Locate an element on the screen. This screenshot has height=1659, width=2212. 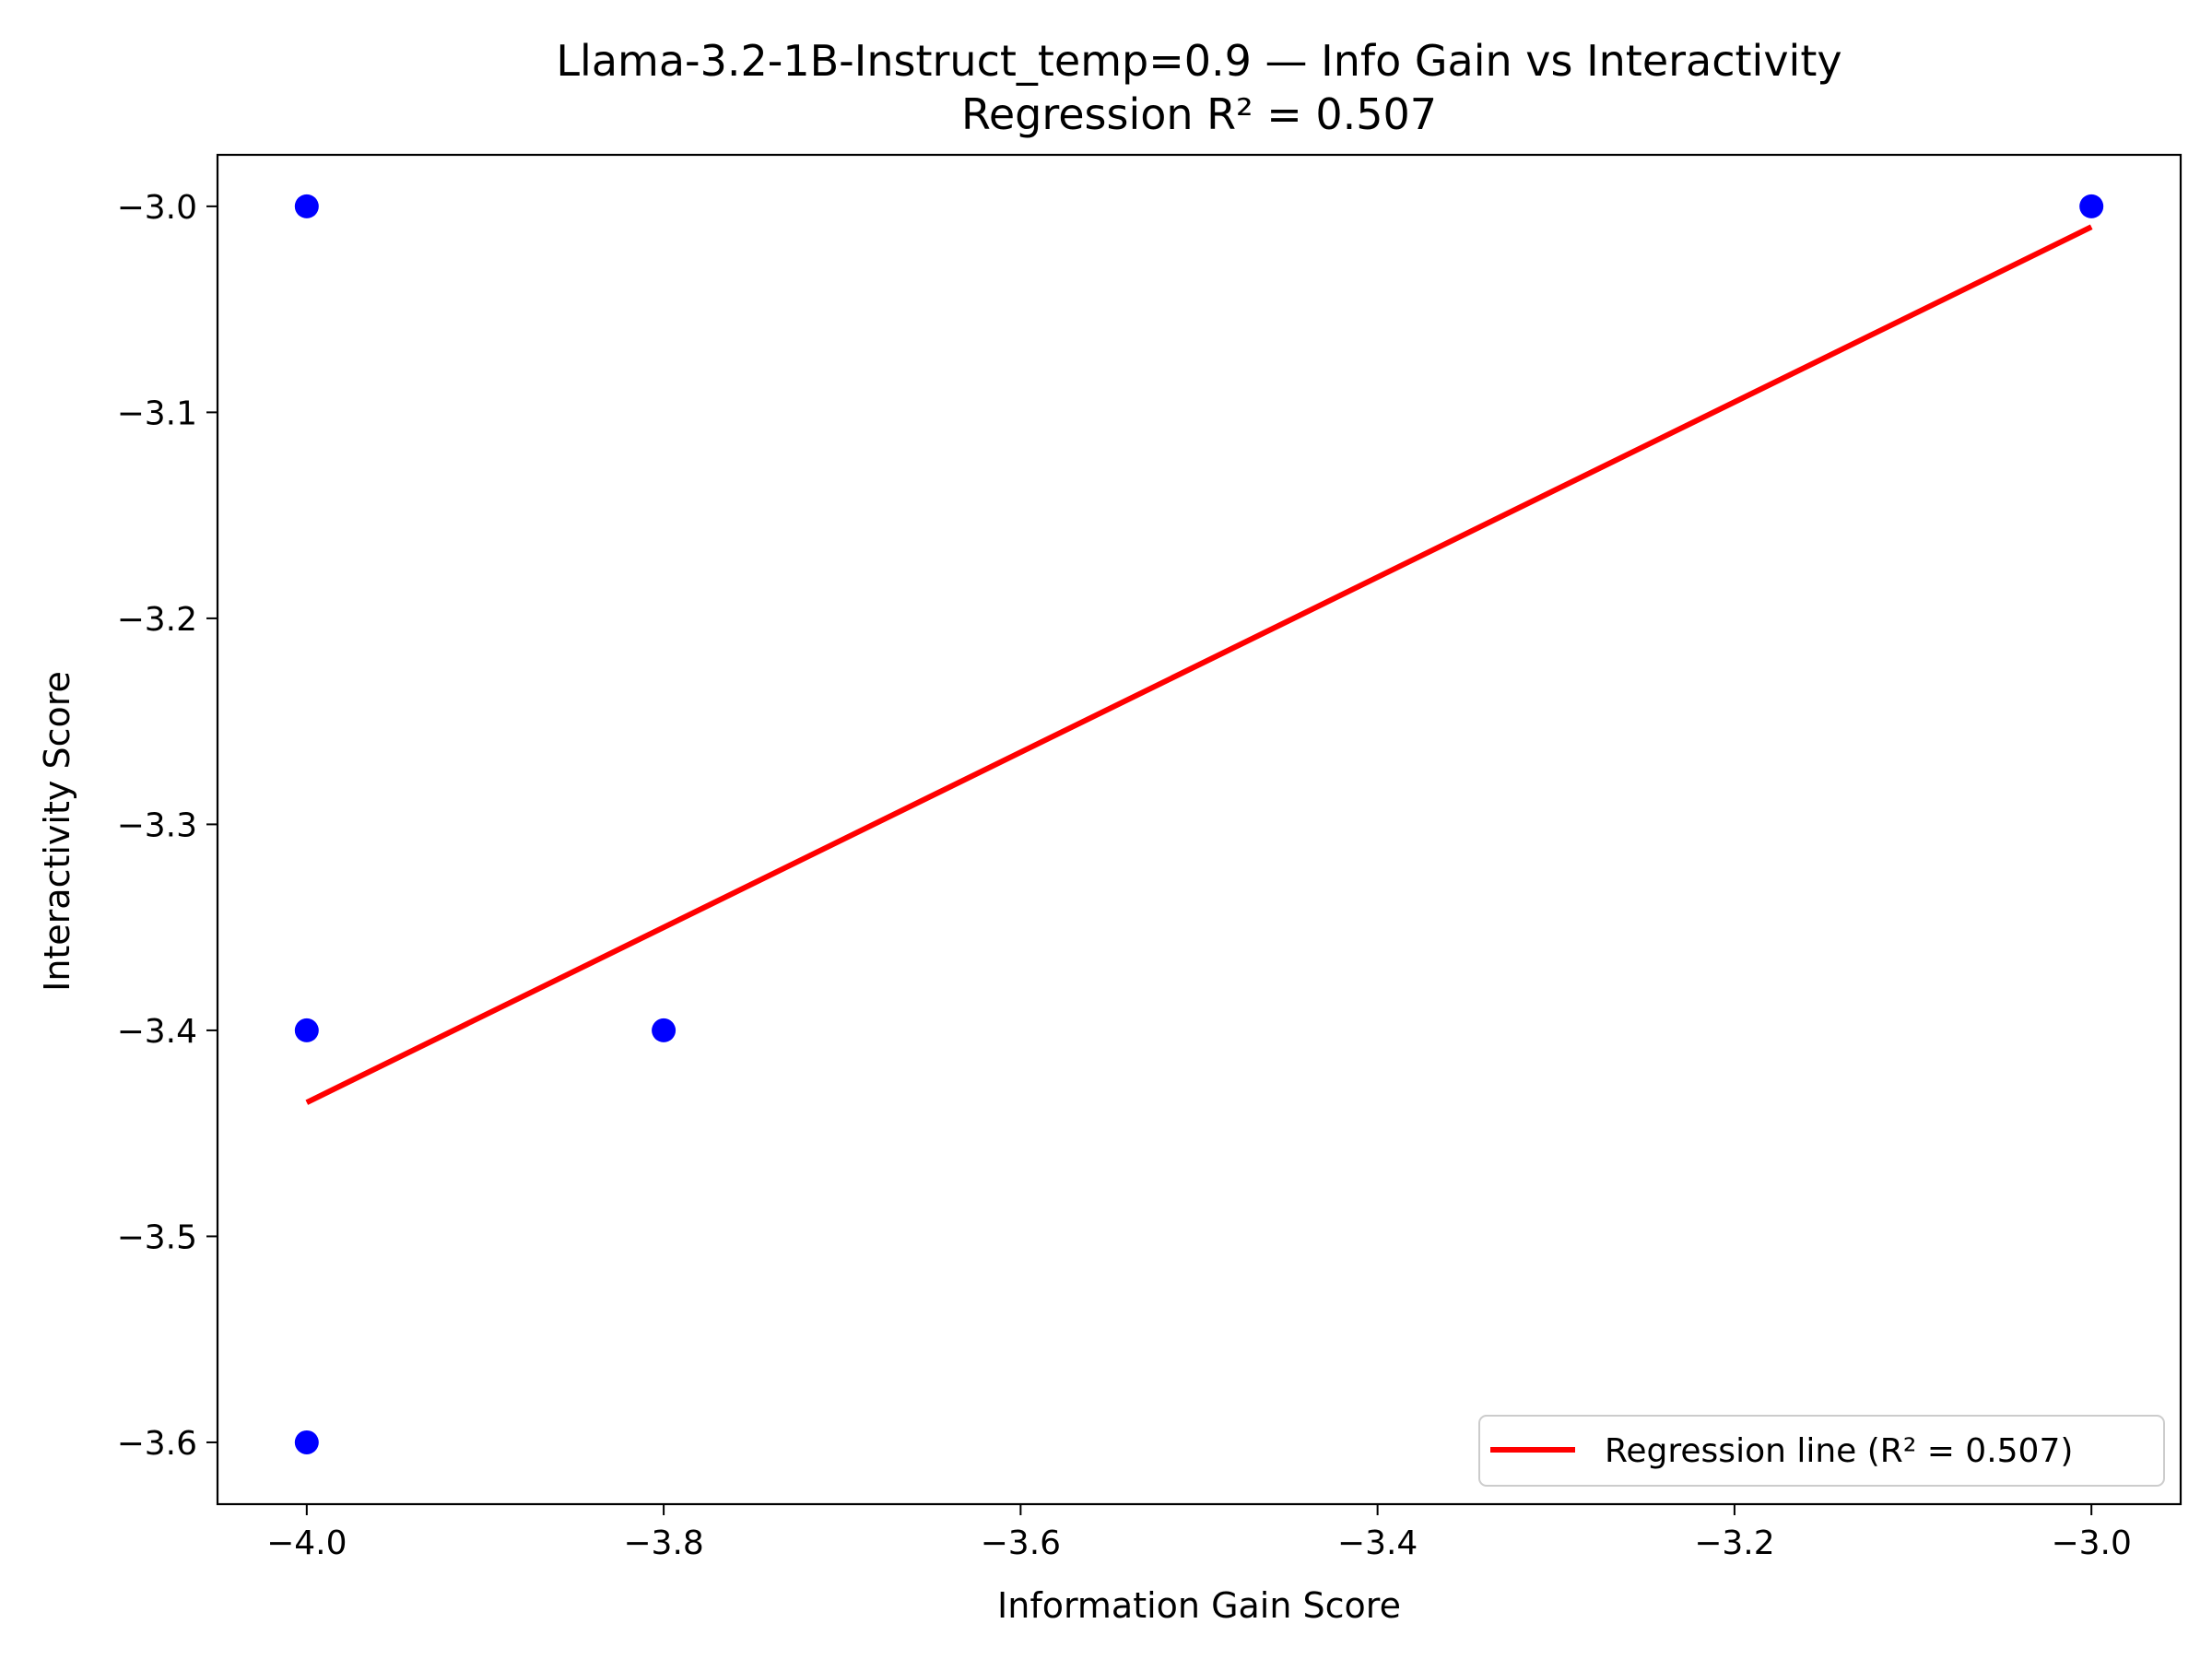
y-tick-label: −3.5 is located at coordinates (157, 1237).